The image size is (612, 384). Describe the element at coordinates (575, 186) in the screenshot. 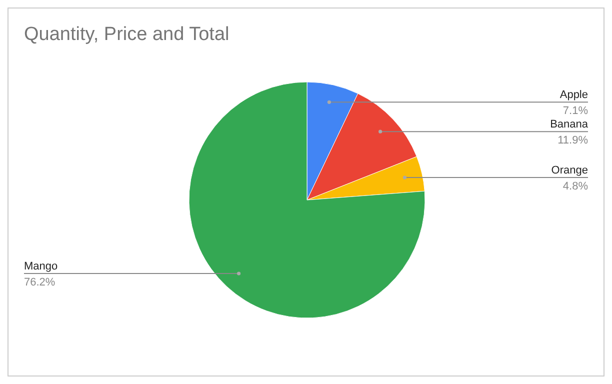

I see `data-label: 4.8%` at that location.